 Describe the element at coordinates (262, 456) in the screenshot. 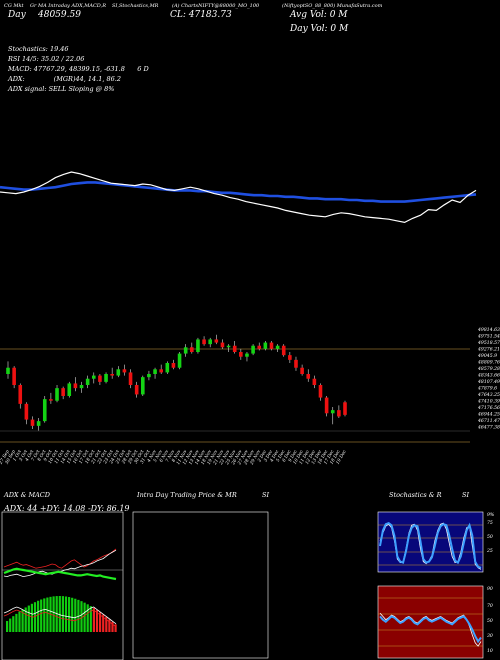

I see `date-label-42: 2 Dec` at that location.